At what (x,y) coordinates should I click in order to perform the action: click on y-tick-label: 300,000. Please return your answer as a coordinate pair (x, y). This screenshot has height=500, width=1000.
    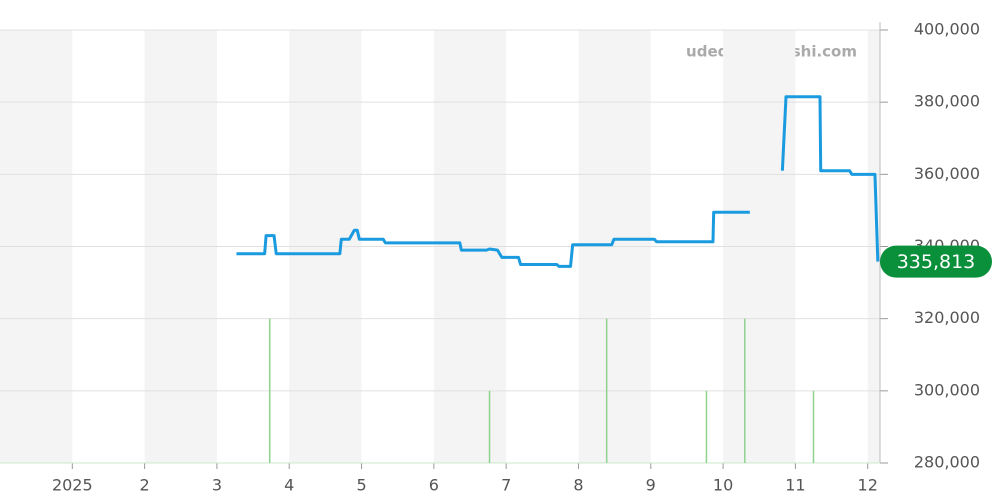
    Looking at the image, I should click on (947, 389).